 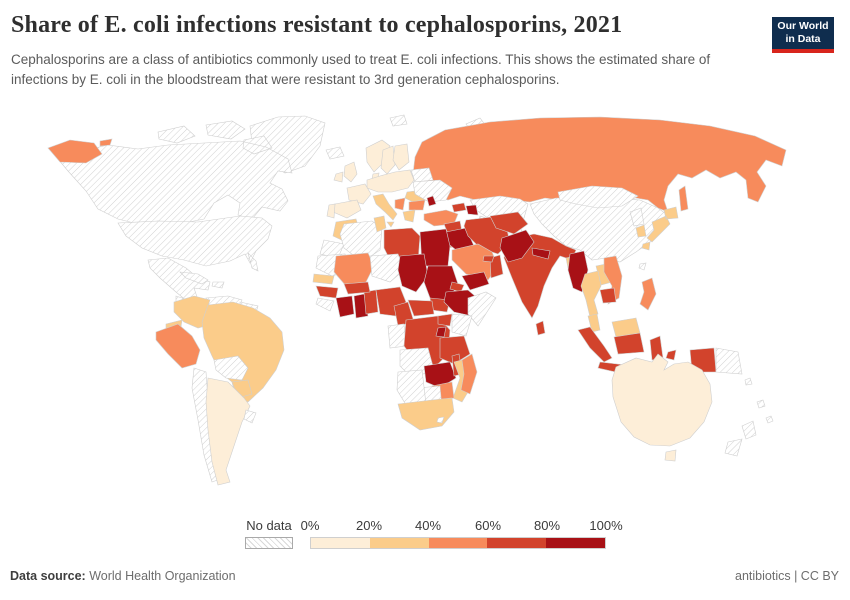 I want to click on country-oman, so click(x=496, y=266).